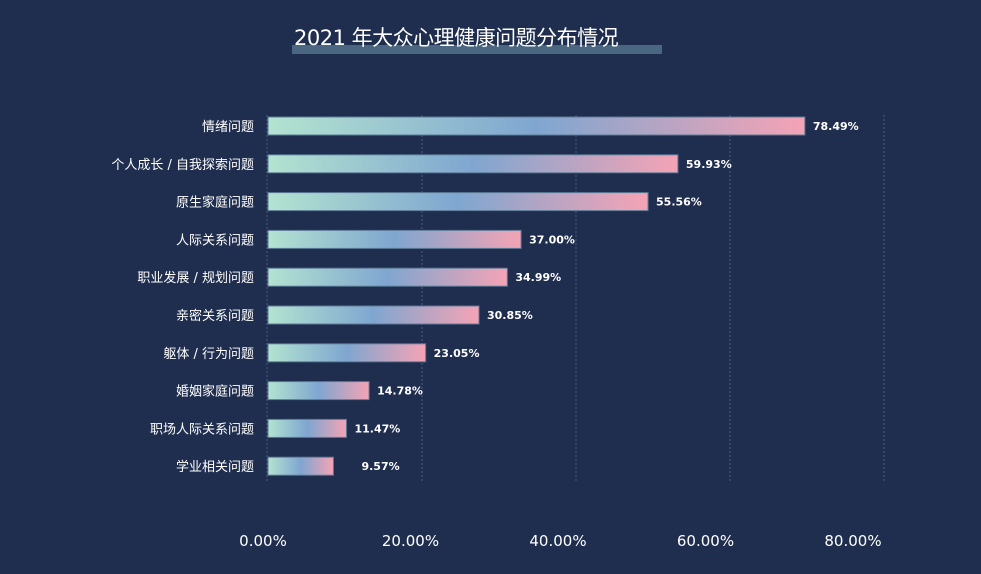 This screenshot has width=981, height=574. I want to click on x-tick-label: 0.00%, so click(263, 541).